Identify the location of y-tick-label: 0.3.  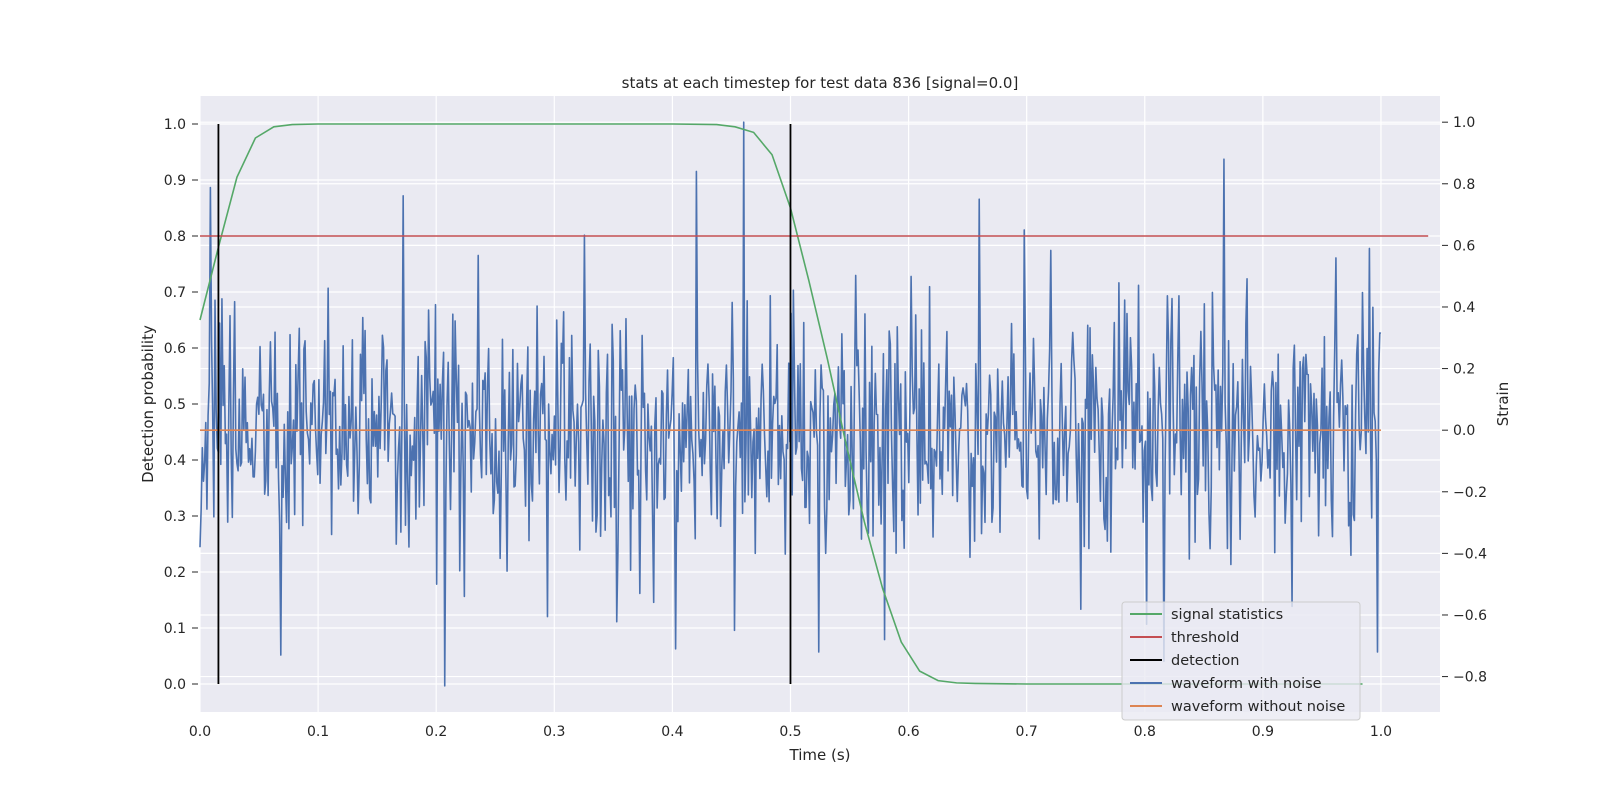
(175, 517).